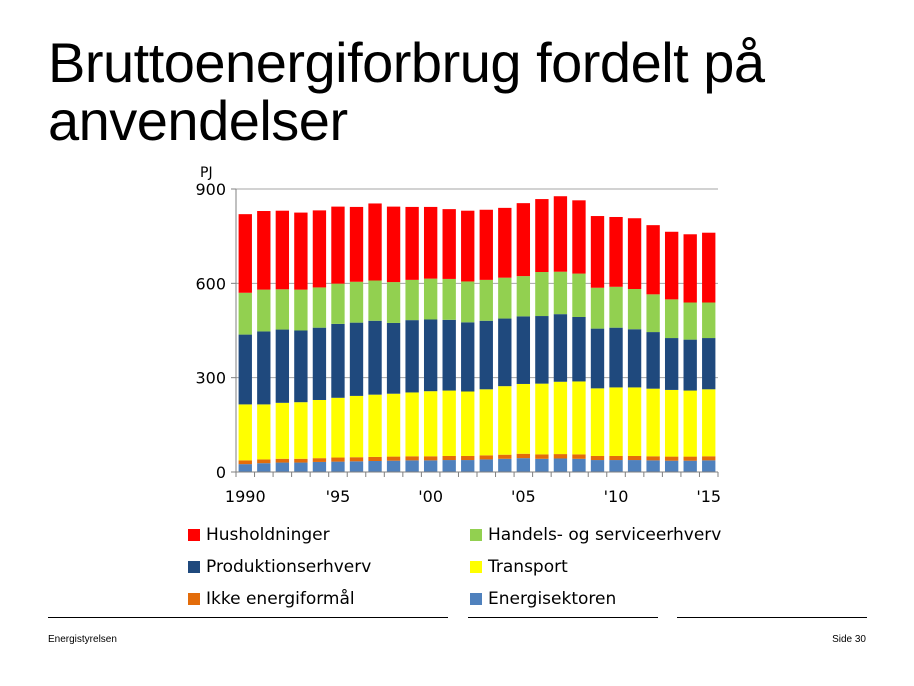 The image size is (914, 686). What do you see at coordinates (605, 535) in the screenshot?
I see `legend-label: Handels- og serviceerhverv` at bounding box center [605, 535].